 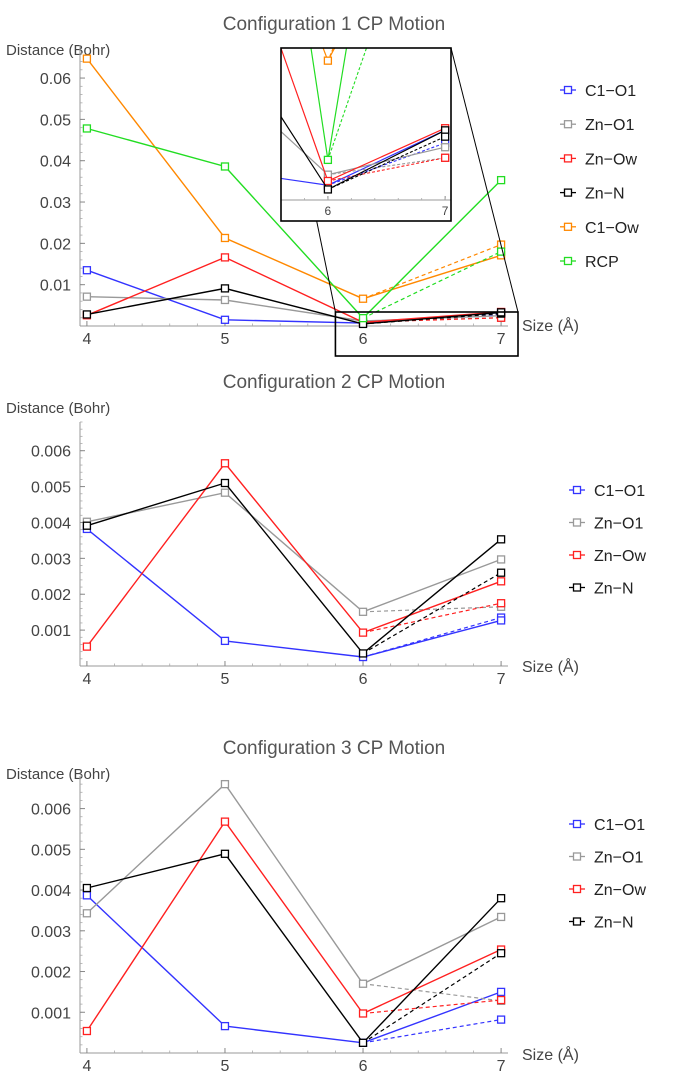 What do you see at coordinates (55, 79) in the screenshot?
I see `y-tick-label: 0.06` at bounding box center [55, 79].